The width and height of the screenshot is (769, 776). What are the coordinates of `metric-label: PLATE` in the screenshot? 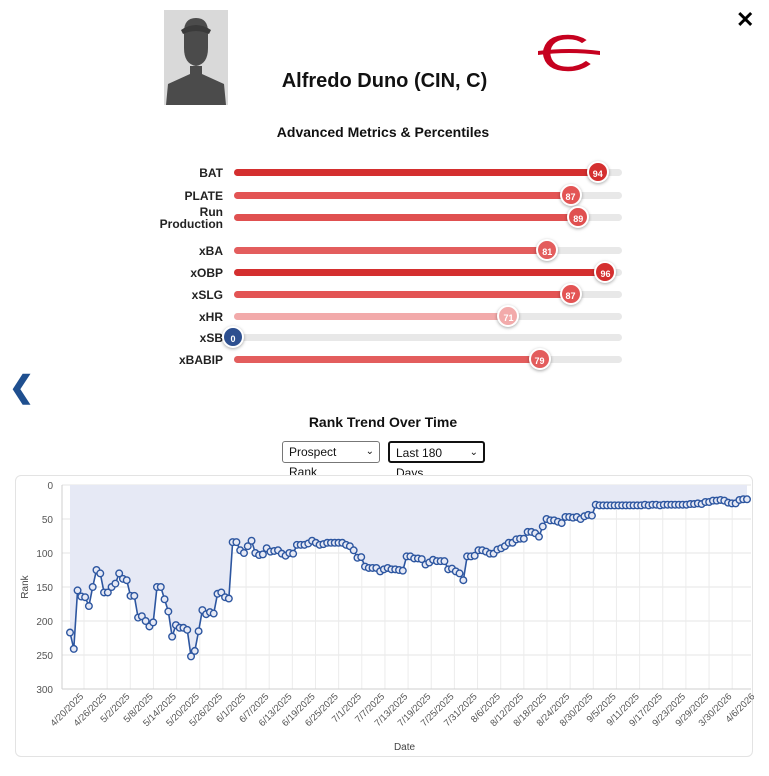 It's located at (203, 196).